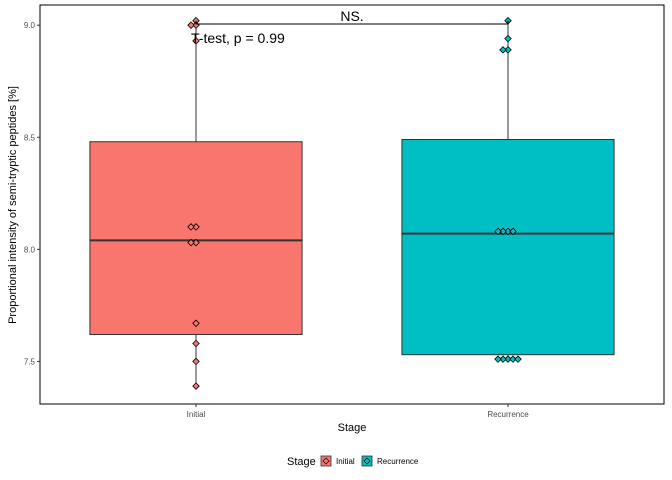 The image size is (672, 480). What do you see at coordinates (30, 137) in the screenshot?
I see `y-tick-label: 8.5` at bounding box center [30, 137].